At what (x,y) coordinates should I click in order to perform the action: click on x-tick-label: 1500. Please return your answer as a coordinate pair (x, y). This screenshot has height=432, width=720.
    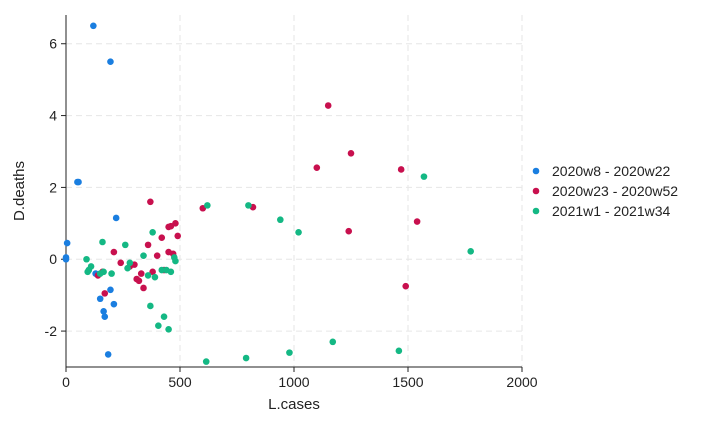
    Looking at the image, I should click on (407, 382).